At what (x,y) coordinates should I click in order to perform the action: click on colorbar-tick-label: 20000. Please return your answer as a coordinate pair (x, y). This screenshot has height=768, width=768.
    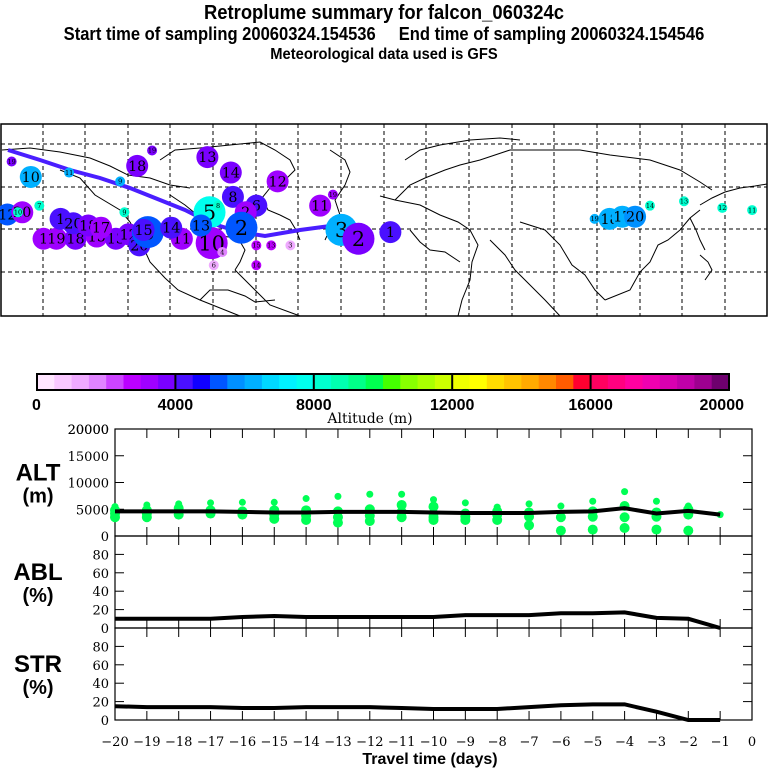
    Looking at the image, I should click on (722, 405).